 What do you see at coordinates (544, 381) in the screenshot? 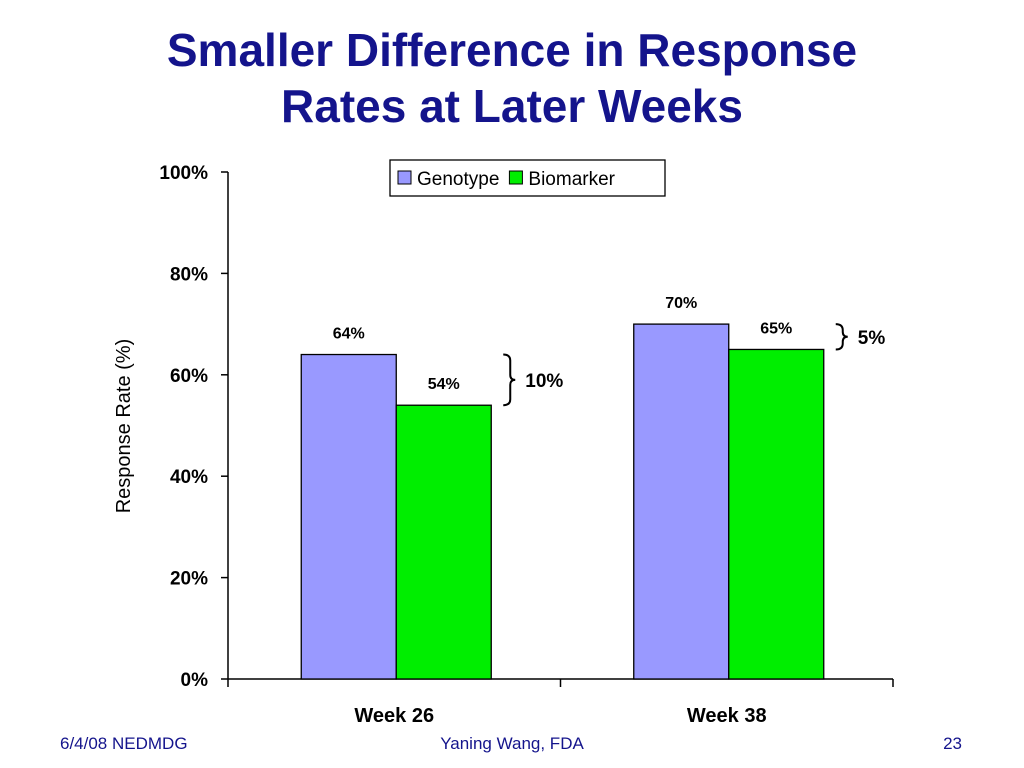
I see `difference-annotation: 10%` at bounding box center [544, 381].